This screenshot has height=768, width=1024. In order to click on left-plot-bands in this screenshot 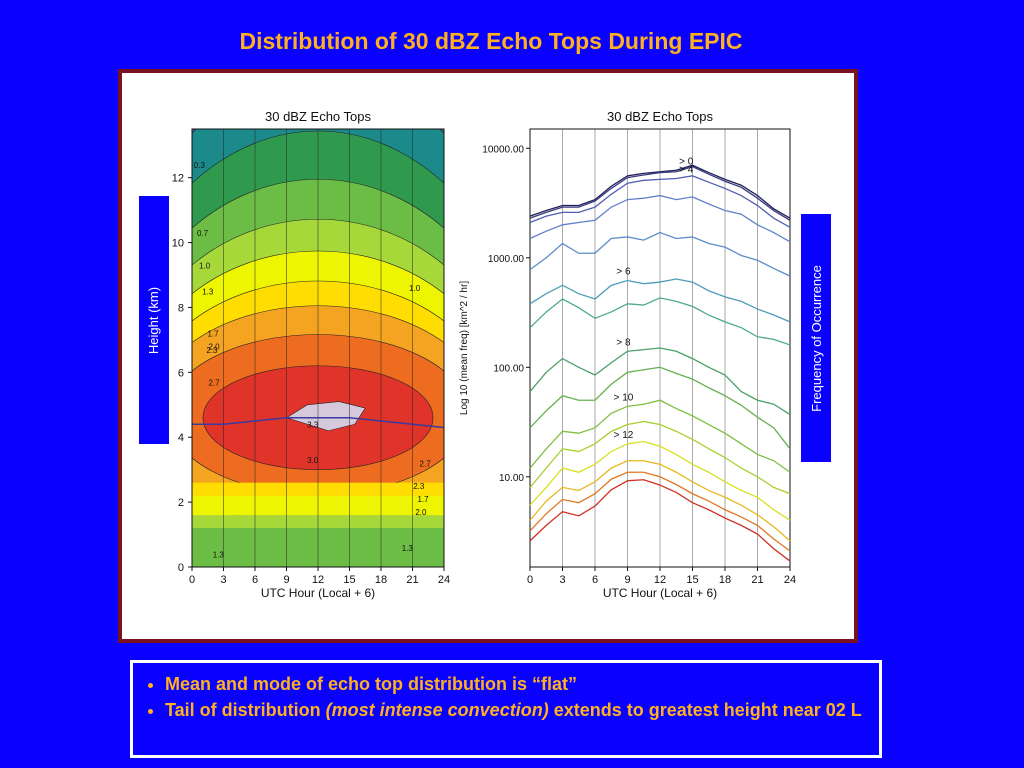, I will do `click(318, 348)`.